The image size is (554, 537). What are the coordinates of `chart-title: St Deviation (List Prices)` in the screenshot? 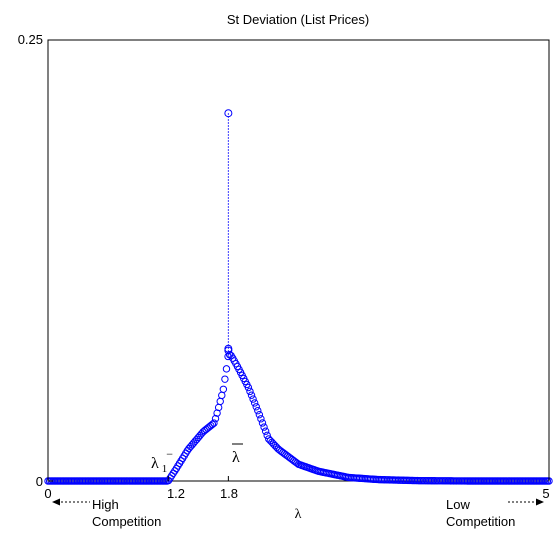 It's located at (298, 19).